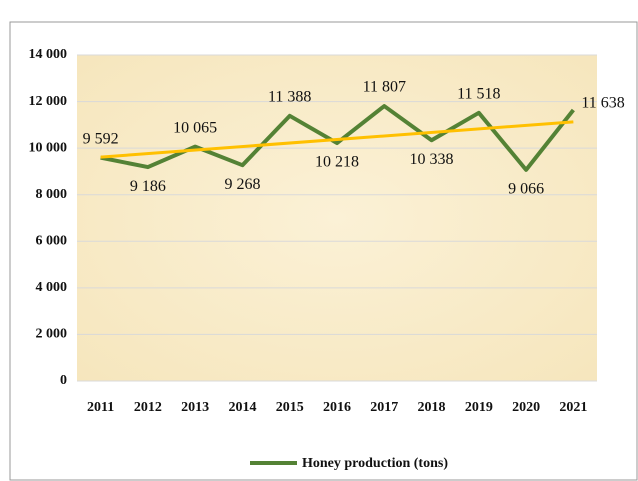  What do you see at coordinates (48, 101) in the screenshot?
I see `y-tick-label: 12 000` at bounding box center [48, 101].